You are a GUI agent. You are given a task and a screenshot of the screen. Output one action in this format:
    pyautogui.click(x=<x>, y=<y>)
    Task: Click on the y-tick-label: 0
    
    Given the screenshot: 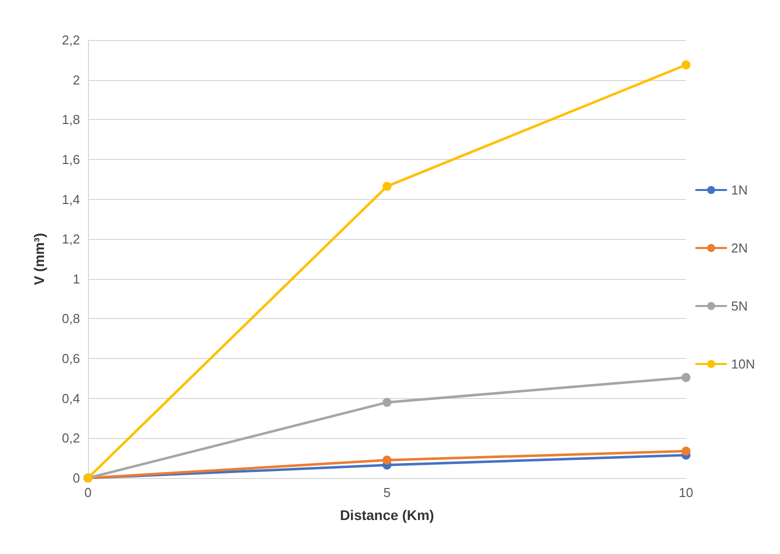 What is the action you would take?
    pyautogui.click(x=76, y=478)
    